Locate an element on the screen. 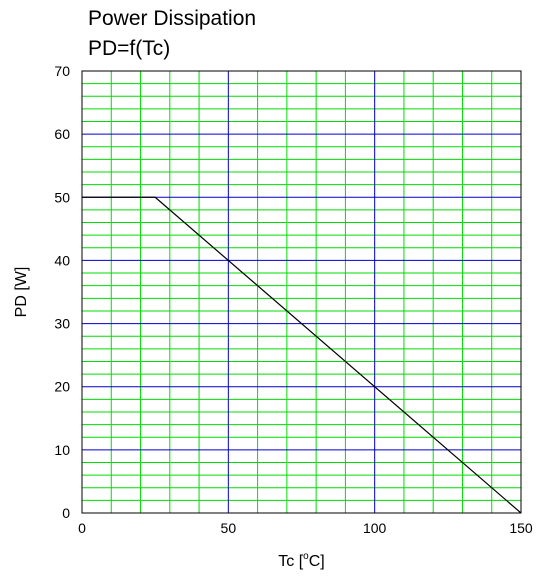  chart-subtitle: PD=f(Tc) is located at coordinates (129, 48).